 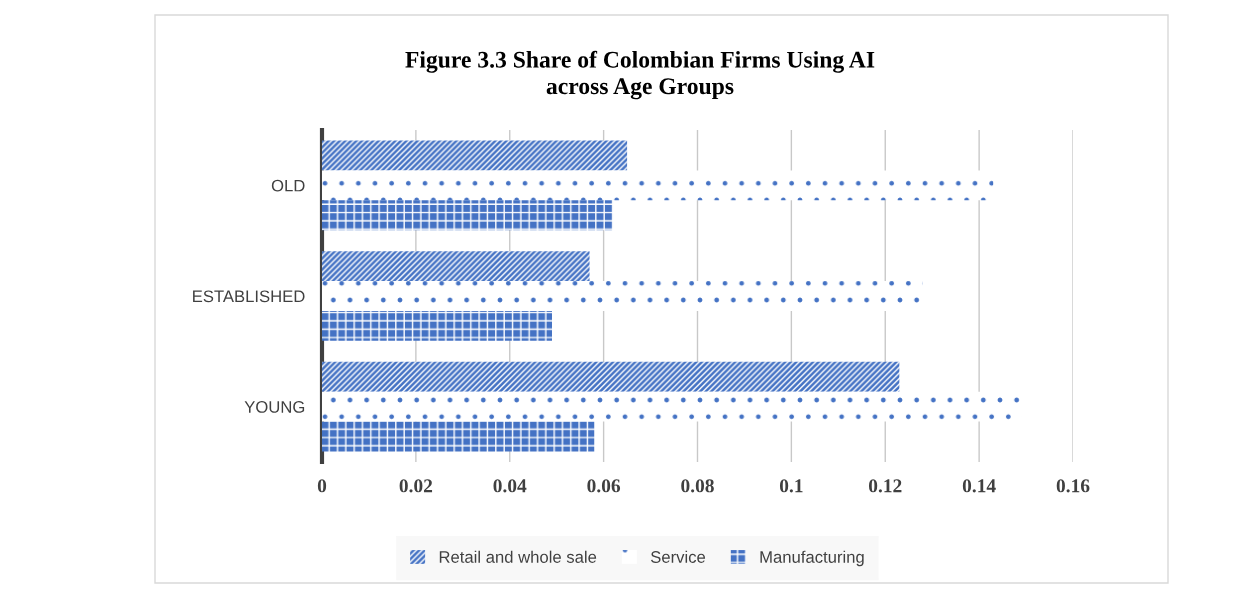 I want to click on y-tick-label: YOUNG, so click(x=274, y=407).